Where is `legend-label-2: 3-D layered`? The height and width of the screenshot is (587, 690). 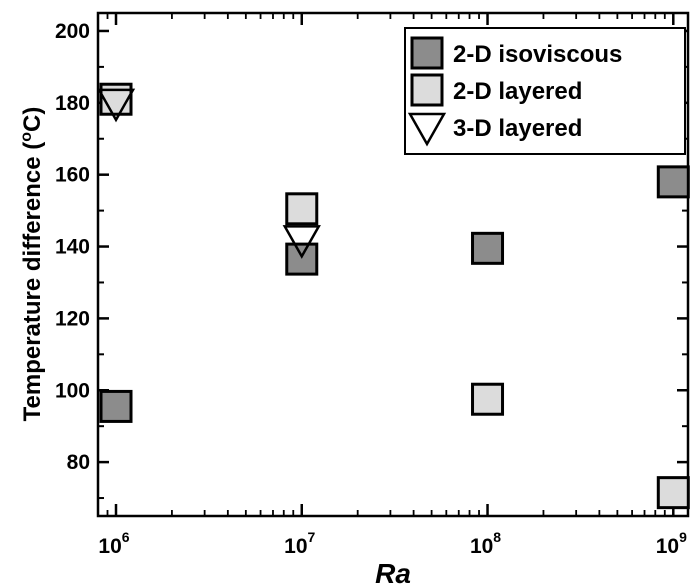 legend-label-2: 3-D layered is located at coordinates (517, 128).